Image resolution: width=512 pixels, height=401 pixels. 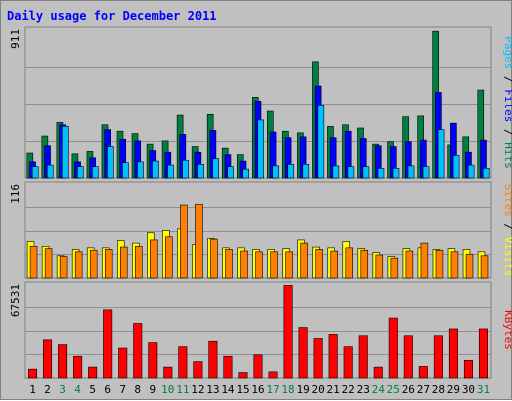 I want to click on x-tick-label-day-5: 5, so click(x=92, y=389).